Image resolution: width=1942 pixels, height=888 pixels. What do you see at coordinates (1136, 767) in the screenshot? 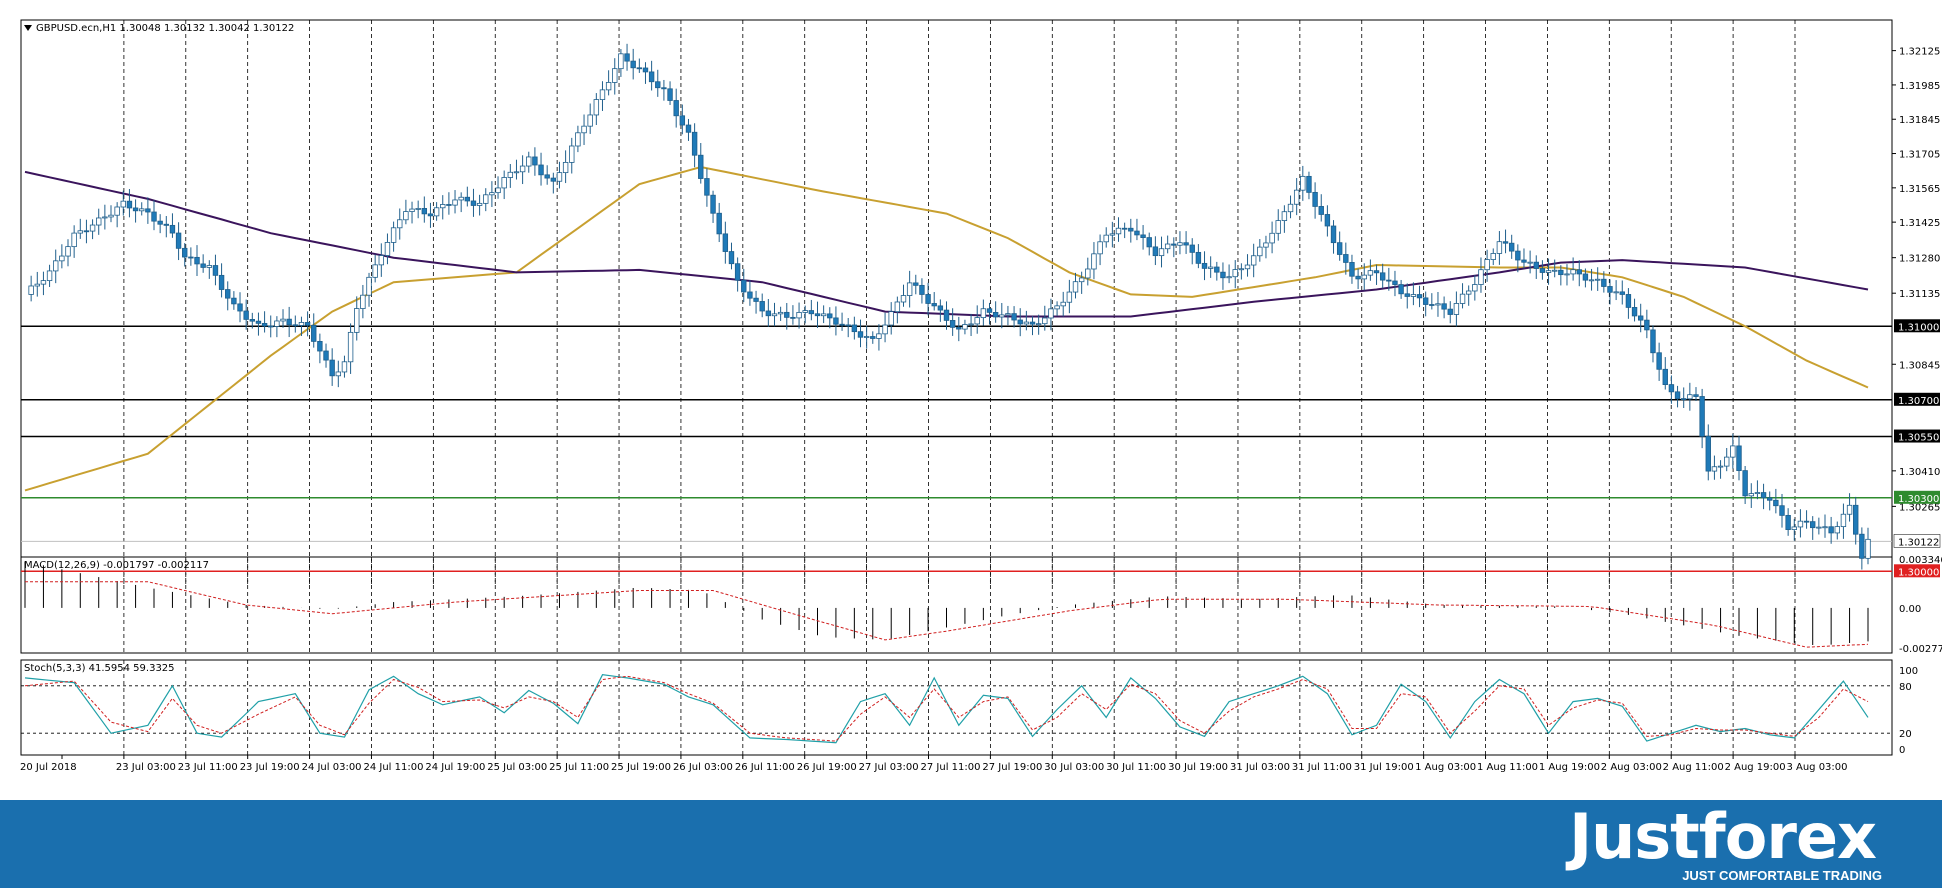
I see `x-tick-label: 30 Jul 11:00` at bounding box center [1136, 767].